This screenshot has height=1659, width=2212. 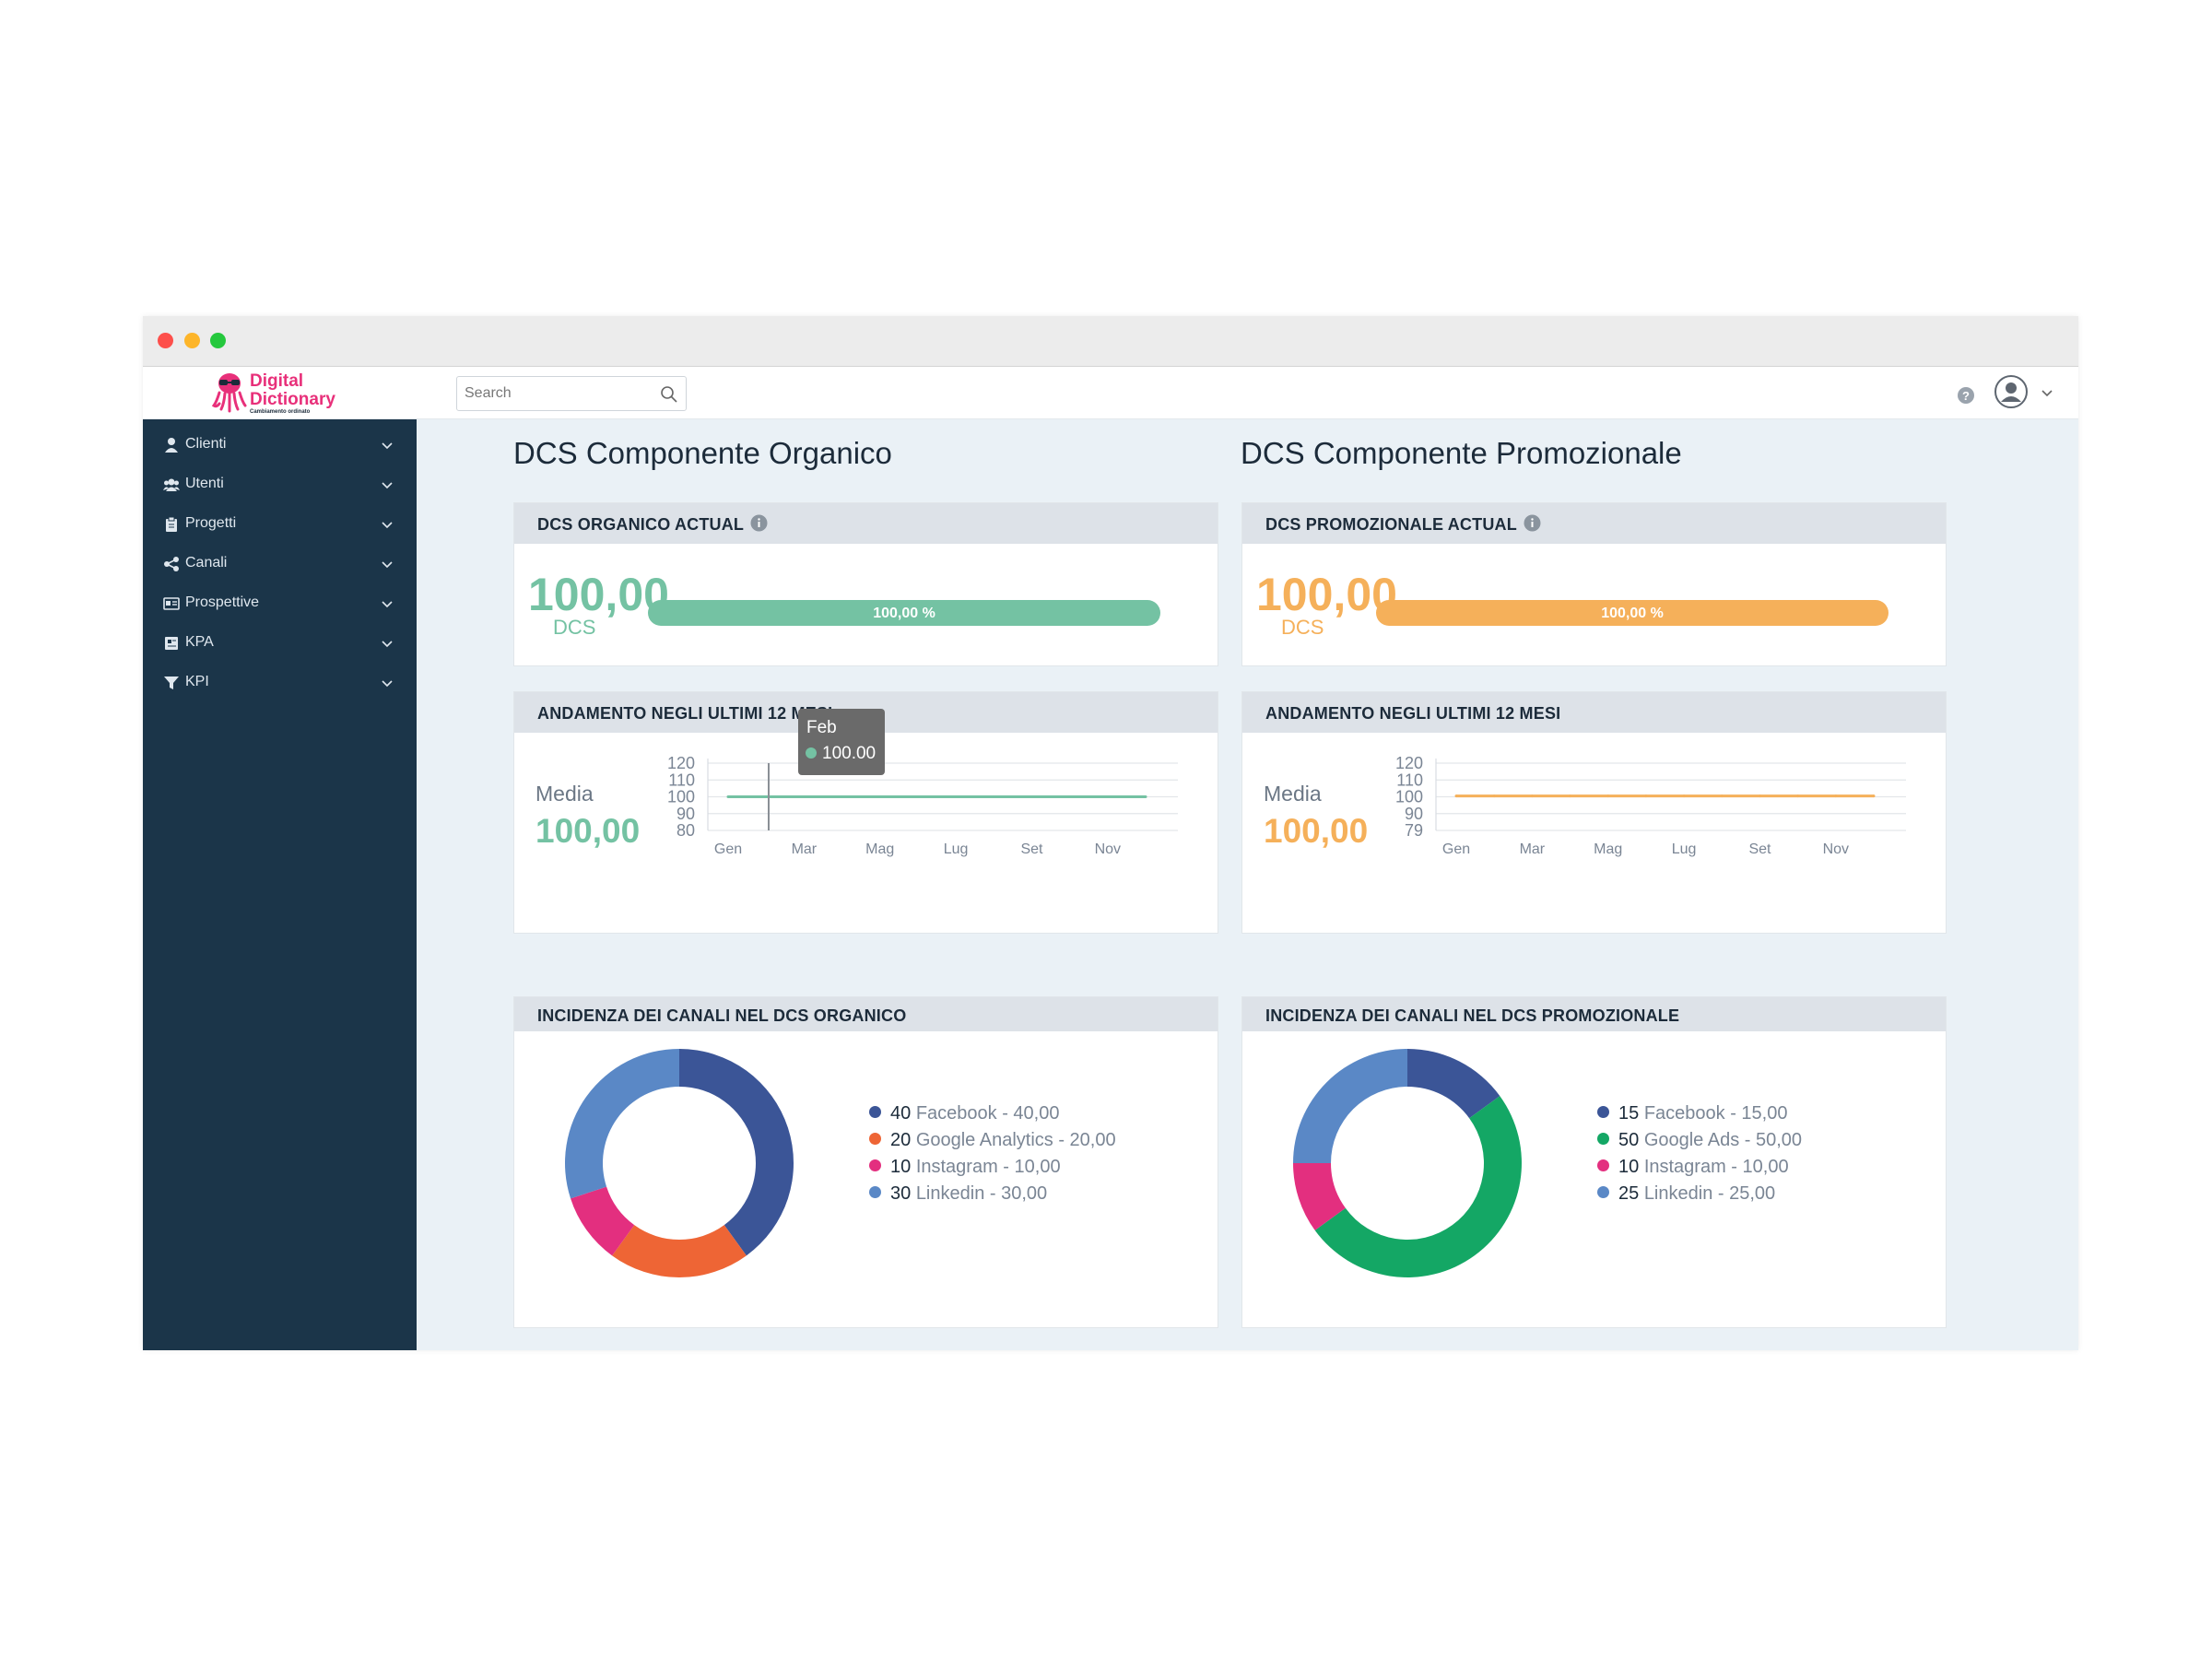 I want to click on help-icon: ?, so click(x=1966, y=395).